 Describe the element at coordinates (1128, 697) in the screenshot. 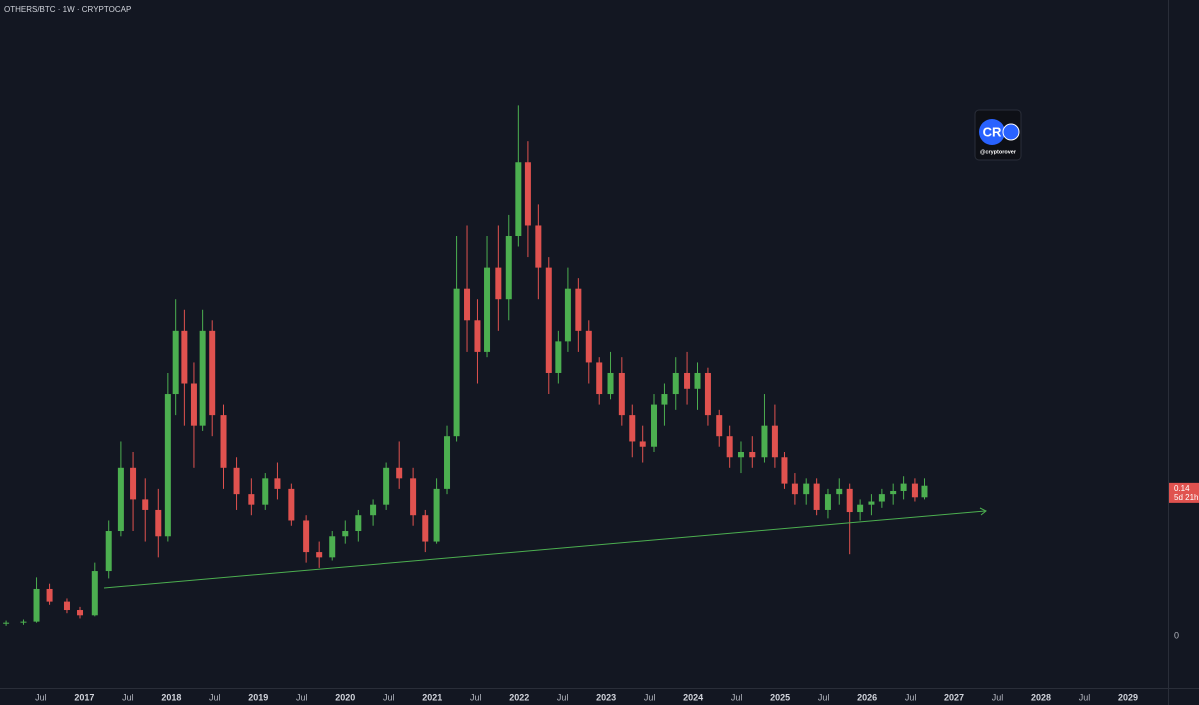

I see `x-tick-label: 2029` at that location.